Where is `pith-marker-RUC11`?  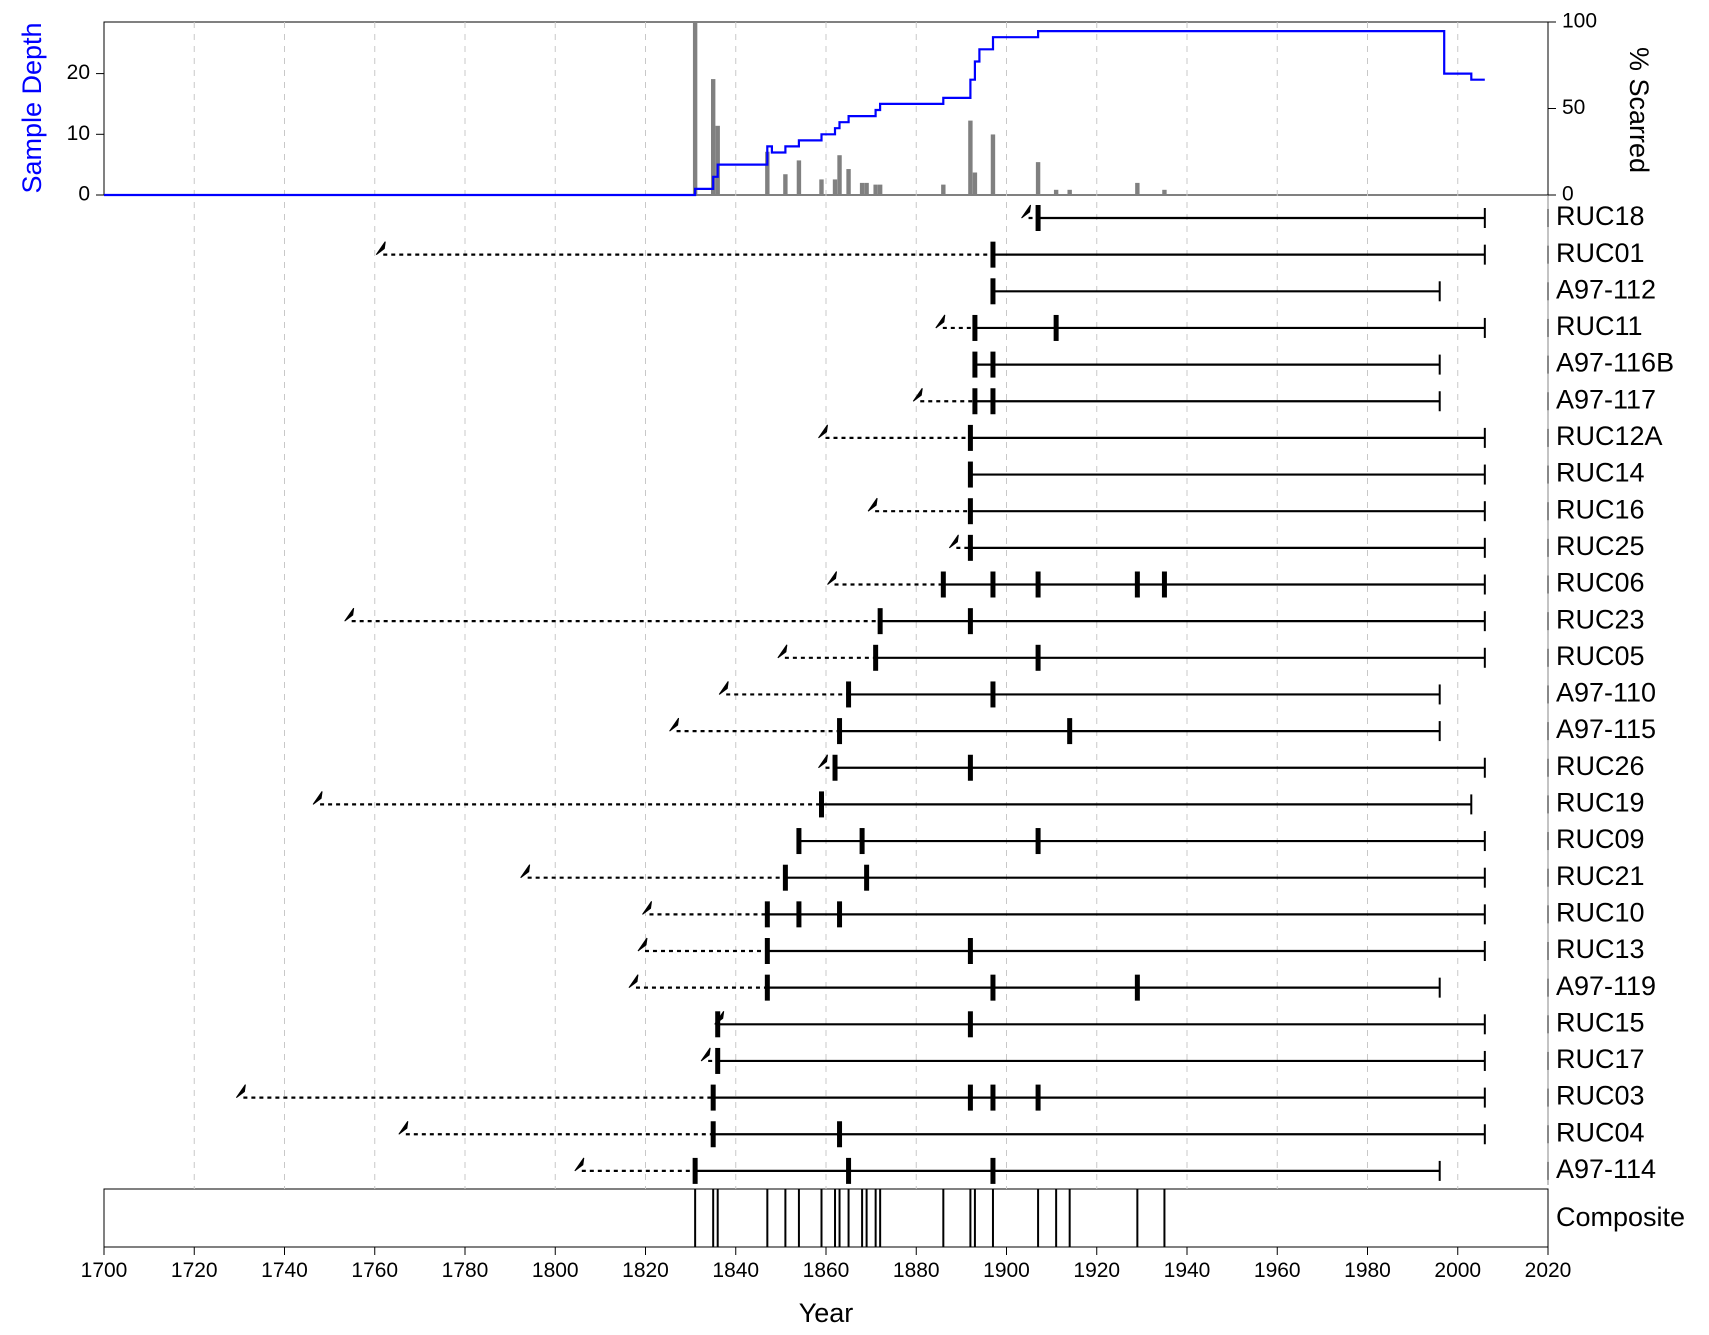
pith-marker-RUC11 is located at coordinates (940, 321).